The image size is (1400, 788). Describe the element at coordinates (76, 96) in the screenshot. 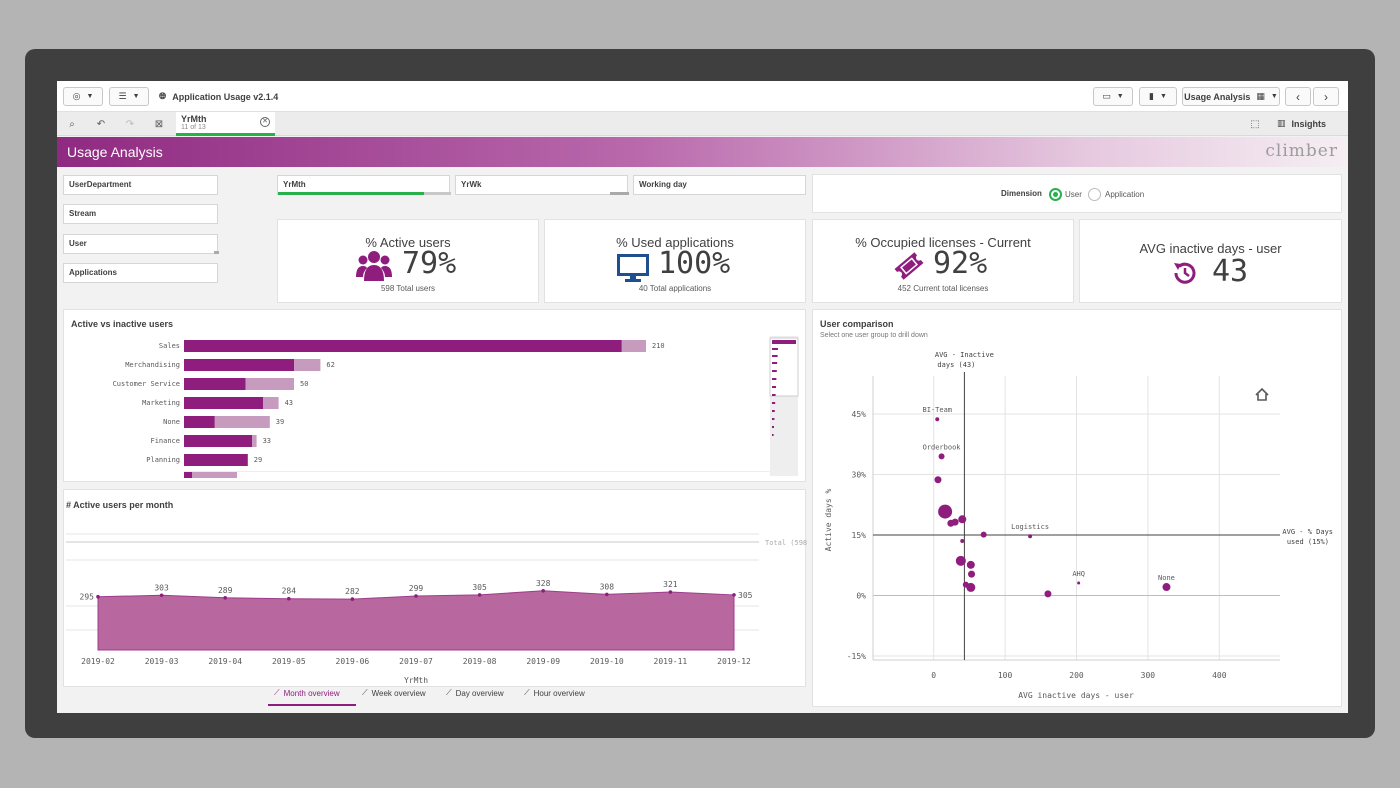

I see `compass-icon: ◎` at that location.